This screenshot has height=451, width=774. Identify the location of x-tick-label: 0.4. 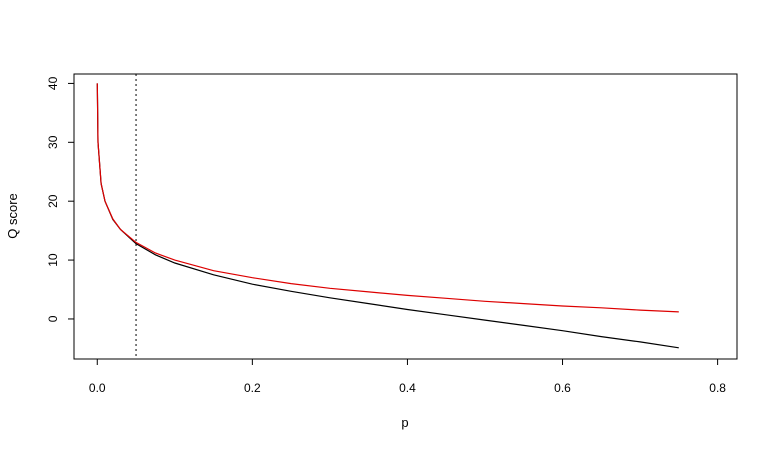
(407, 388).